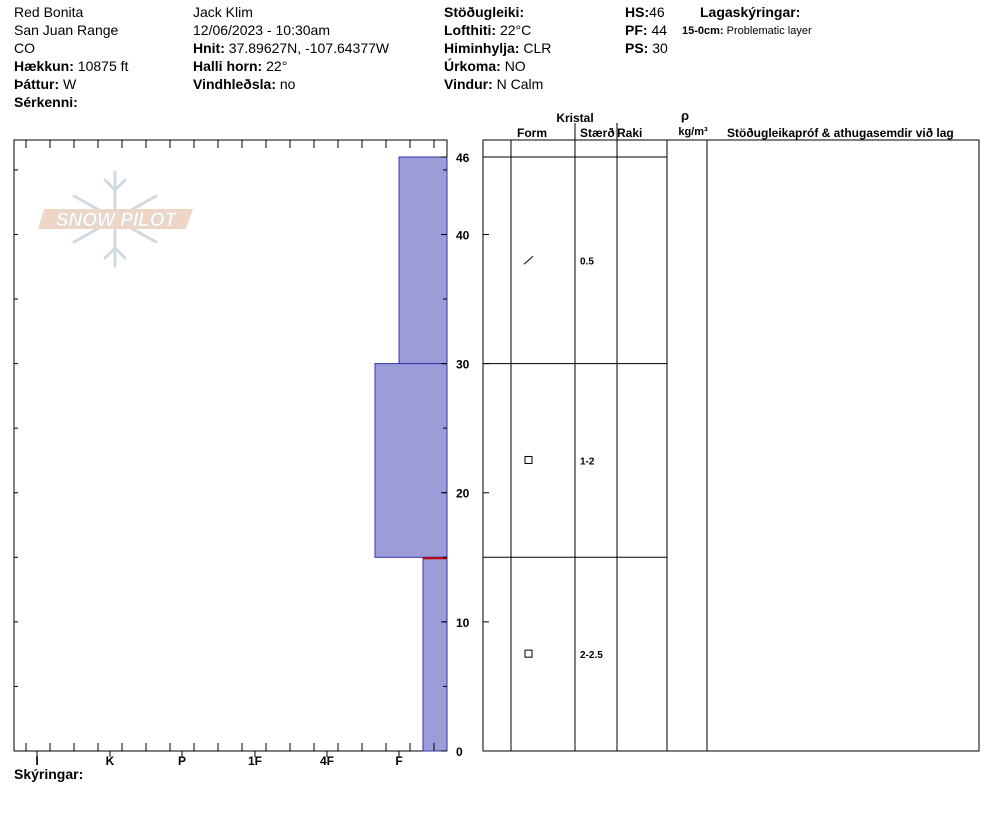  I want to click on crystal-header: Kristal, so click(574, 118).